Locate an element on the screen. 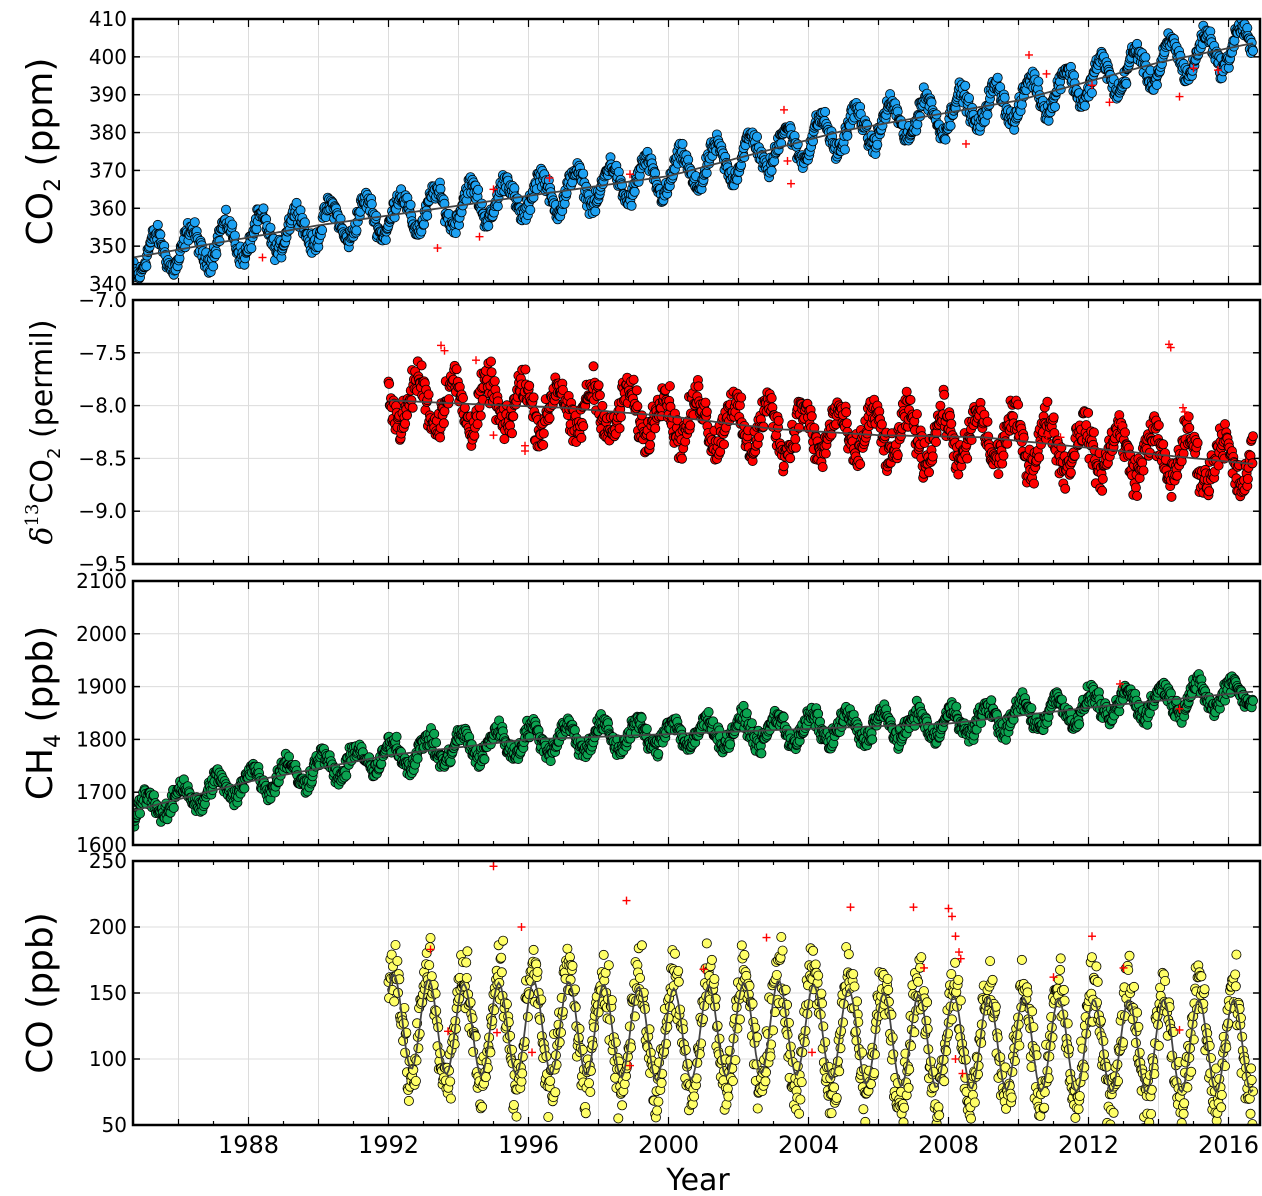 This screenshot has width=1262, height=1196. y-tick-label: 370 is located at coordinates (108, 170).